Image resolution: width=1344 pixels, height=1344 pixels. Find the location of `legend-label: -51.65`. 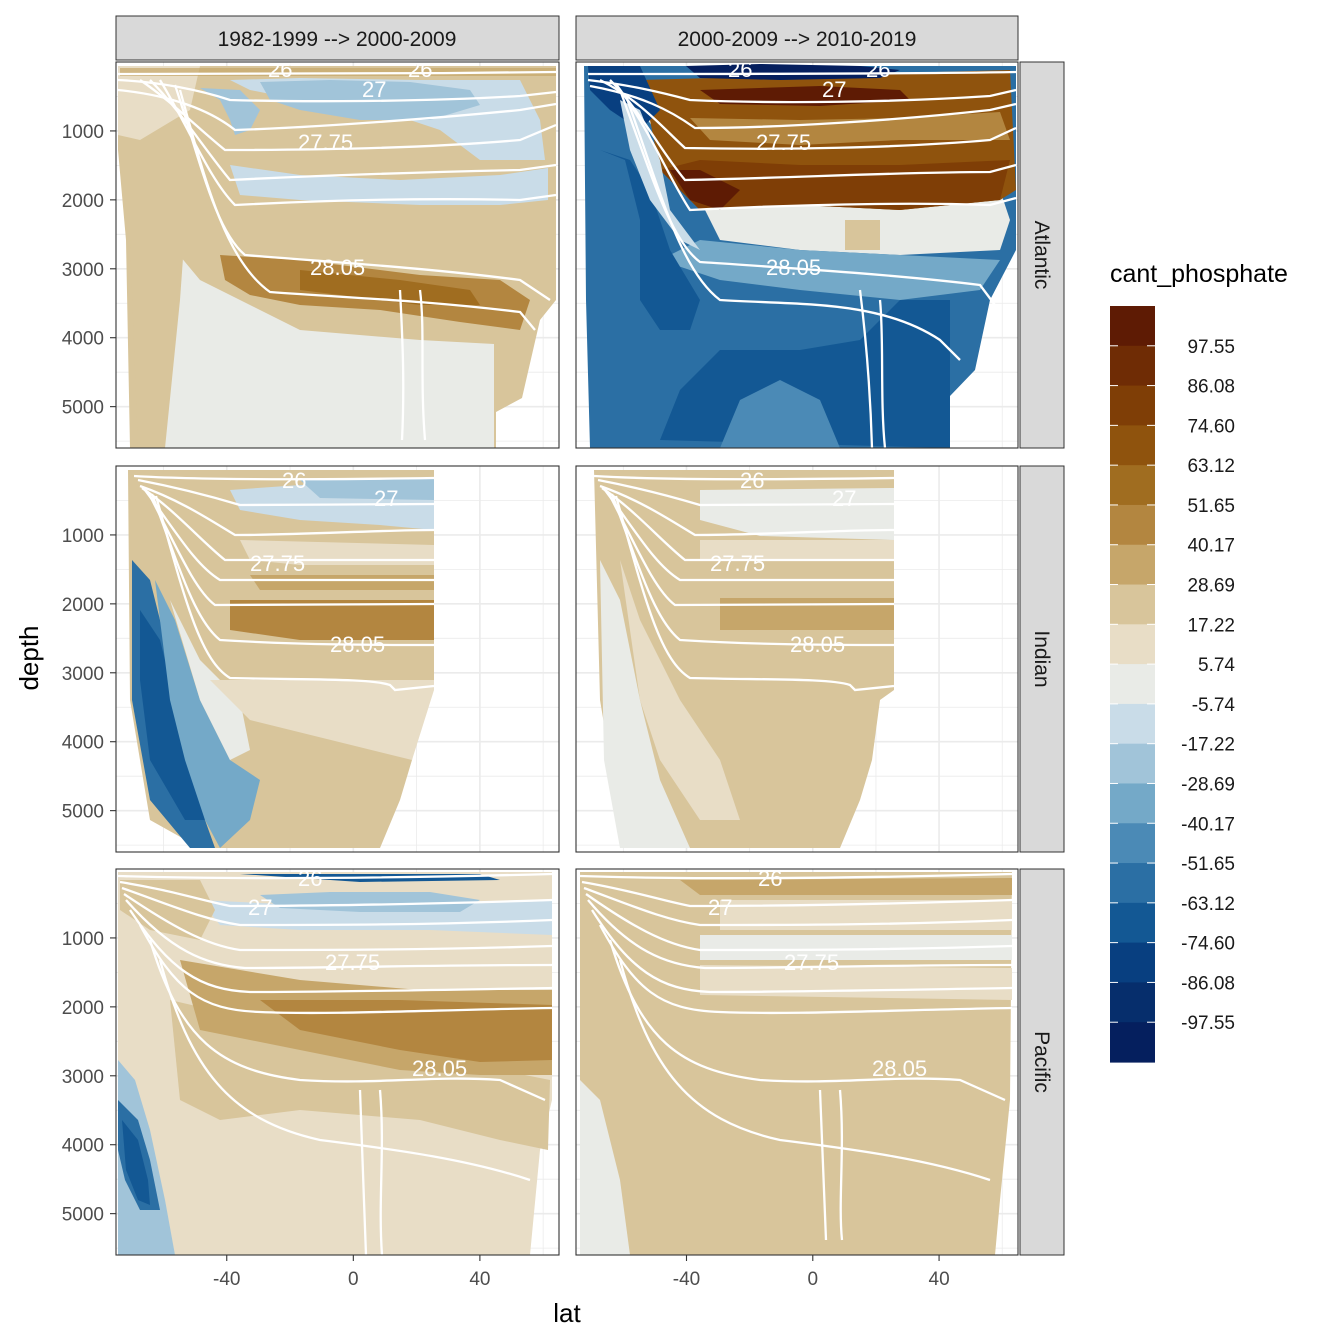

legend-label: -51.65 is located at coordinates (1208, 864).